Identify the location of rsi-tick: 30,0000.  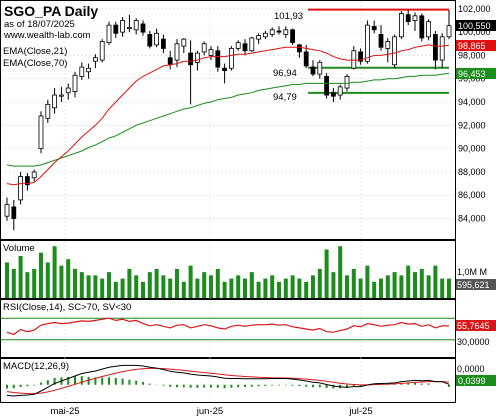
(473, 342).